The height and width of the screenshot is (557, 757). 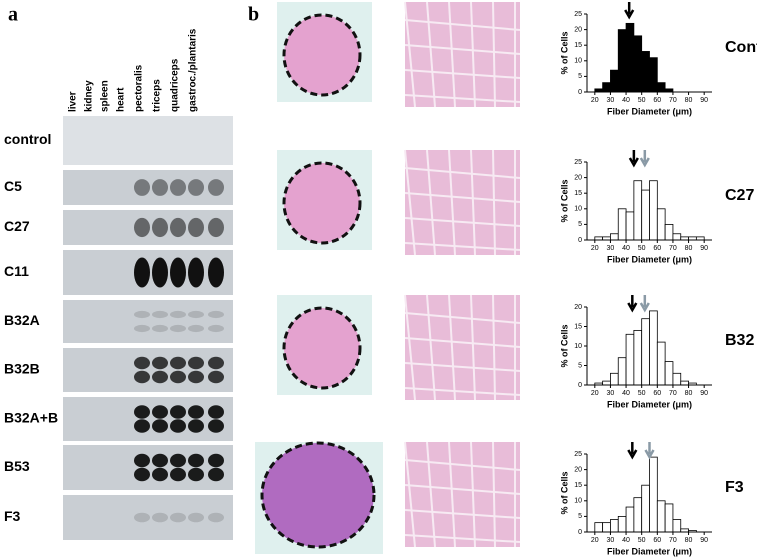 What do you see at coordinates (649, 551) in the screenshot?
I see `x-axis-label: Fiber Diameter (μm)` at bounding box center [649, 551].